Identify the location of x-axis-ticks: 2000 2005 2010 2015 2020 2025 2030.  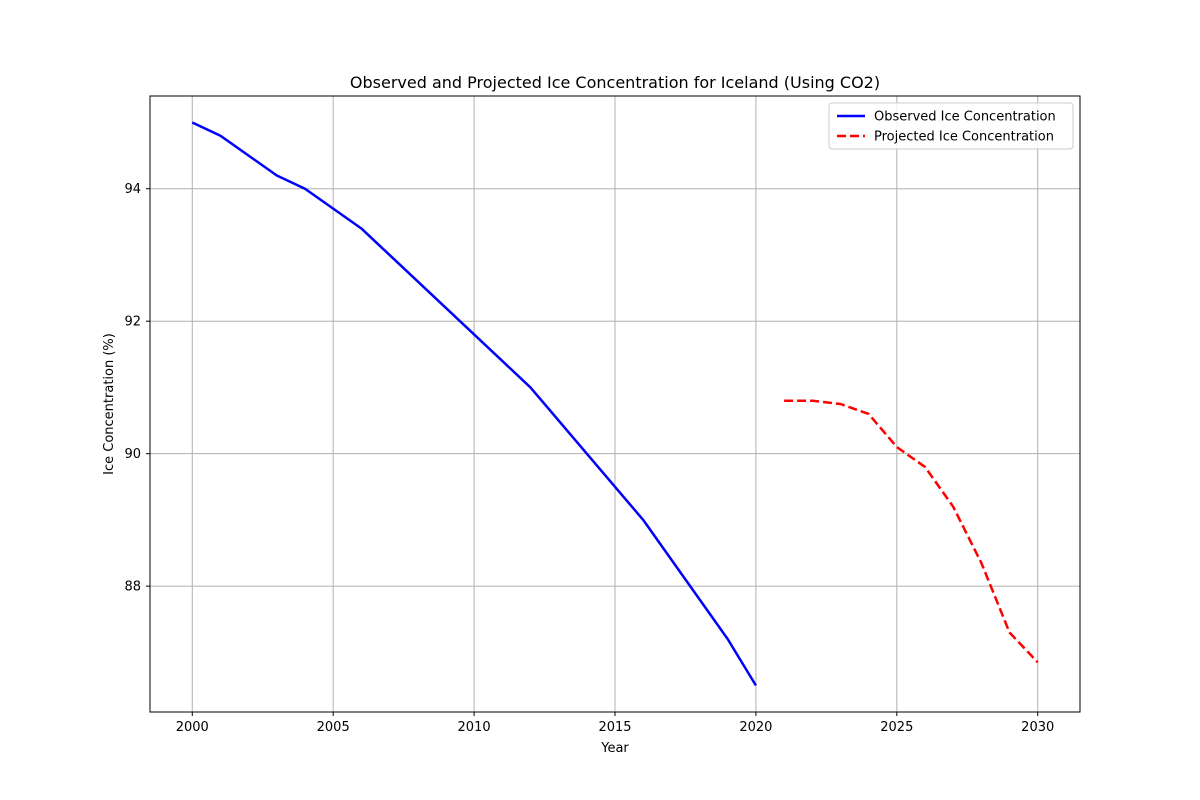
(615, 723).